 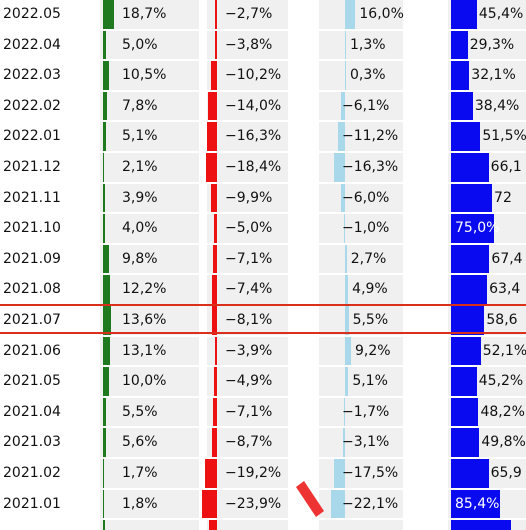 I want to click on blue-value: 63,4, so click(x=505, y=289).